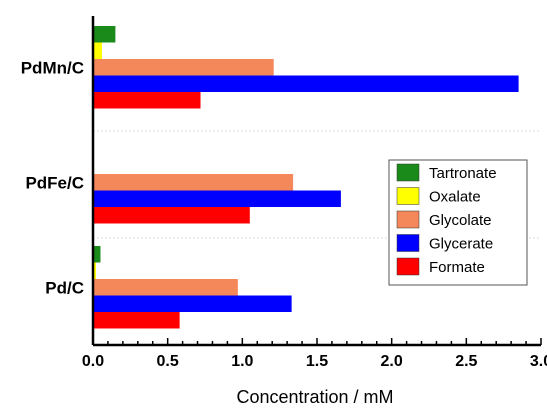 This screenshot has width=547, height=409. Describe the element at coordinates (94, 270) in the screenshot. I see `bar-pd-c-oxalate` at that location.